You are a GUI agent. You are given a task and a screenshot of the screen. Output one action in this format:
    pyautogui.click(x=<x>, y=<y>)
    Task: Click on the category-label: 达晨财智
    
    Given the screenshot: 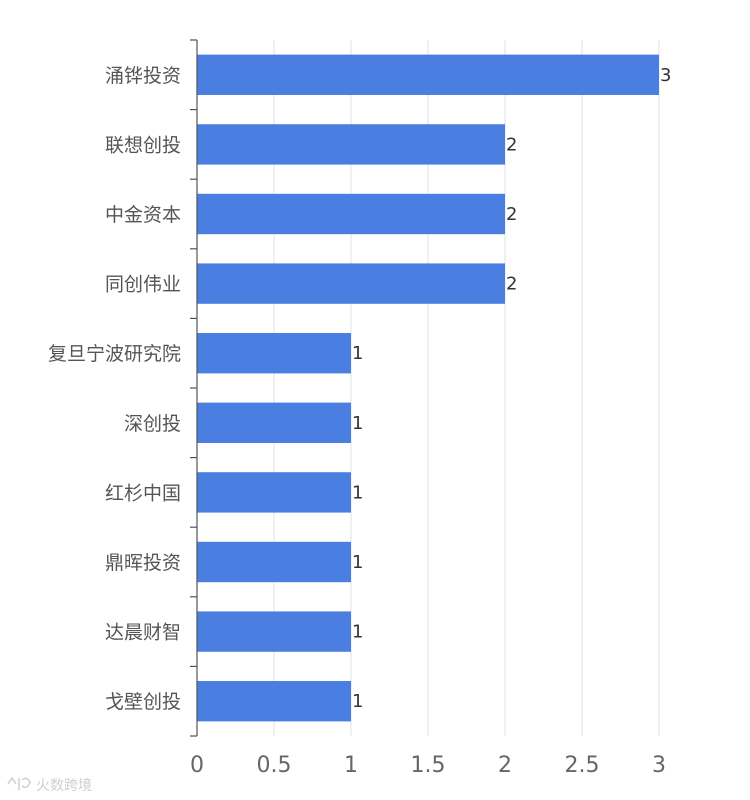 What is the action you would take?
    pyautogui.click(x=143, y=633)
    